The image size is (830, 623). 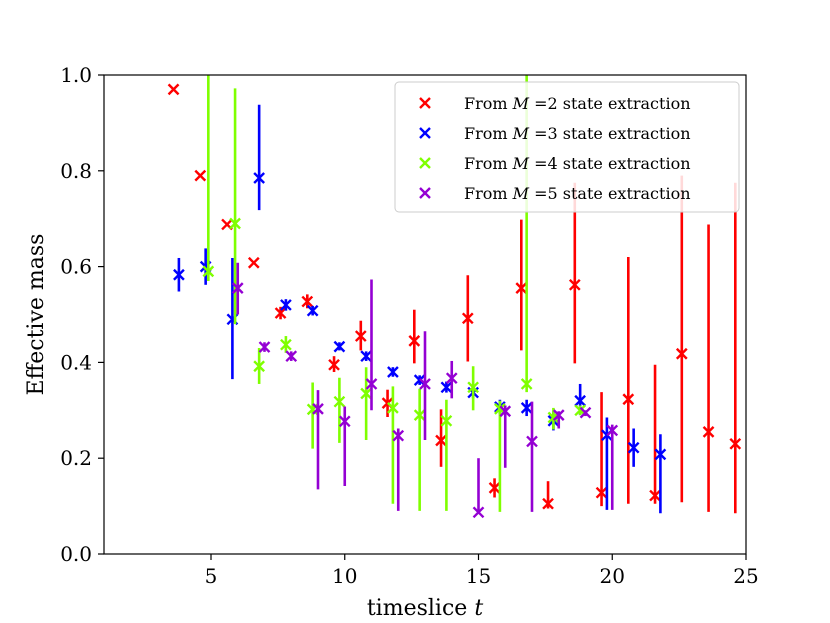 What do you see at coordinates (417, 608) in the screenshot?
I see `x-axis-label-text: timeslice` at bounding box center [417, 608].